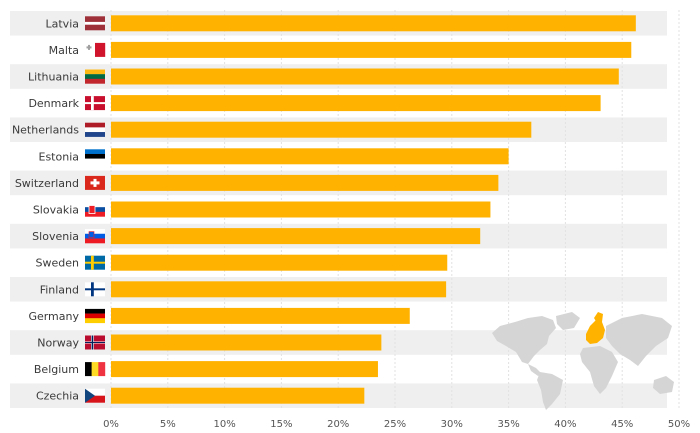 This screenshot has width=700, height=433. Describe the element at coordinates (508, 424) in the screenshot. I see `x-tick-label: 35%` at that location.